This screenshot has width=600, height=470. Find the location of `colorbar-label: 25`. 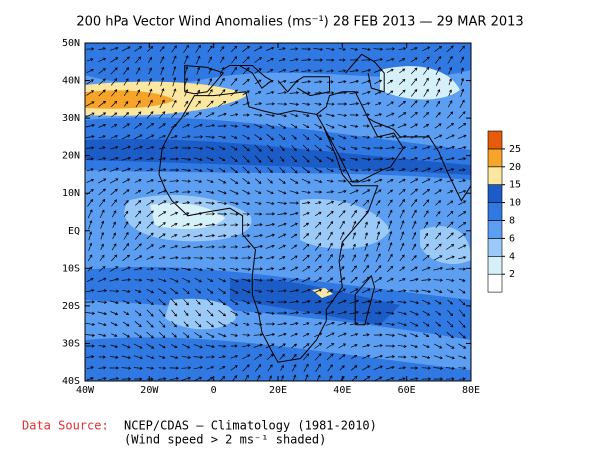

colorbar-label: 25 is located at coordinates (515, 149).